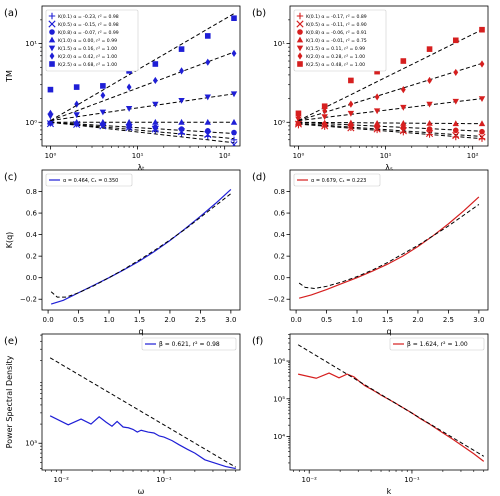 The width and height of the screenshot is (500, 496). I want to click on panel-label: (b), so click(259, 13).